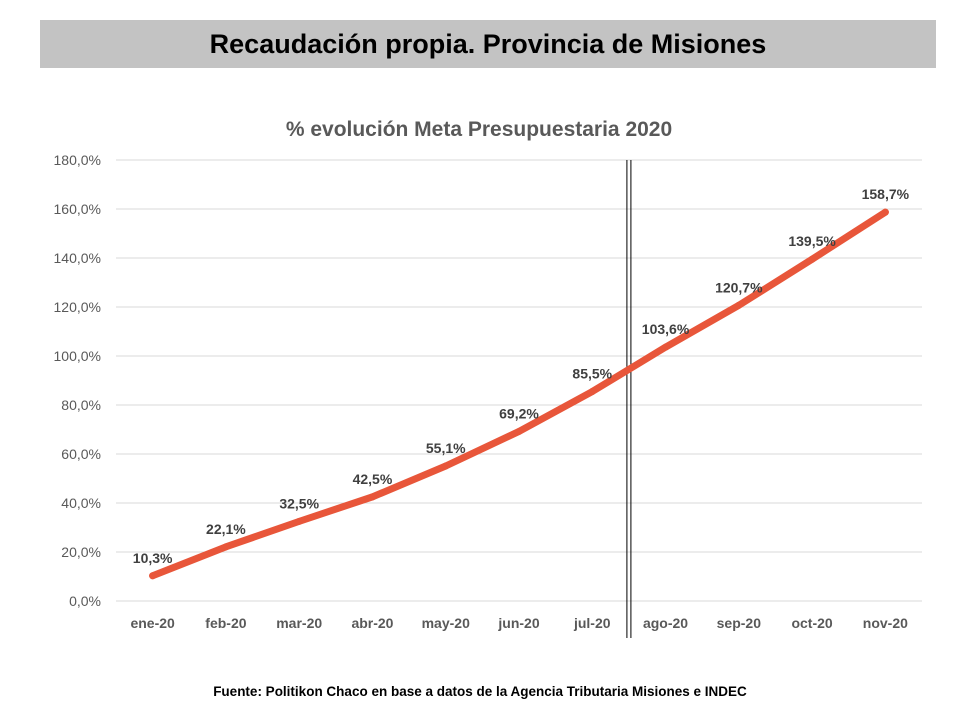 Image resolution: width=960 pixels, height=720 pixels. What do you see at coordinates (886, 194) in the screenshot?
I see `data-label: 158,7%` at bounding box center [886, 194].